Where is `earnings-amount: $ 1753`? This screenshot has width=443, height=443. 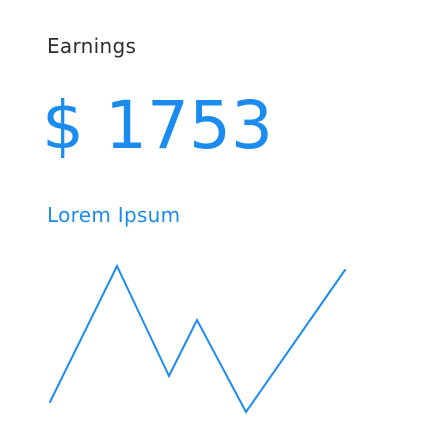
earnings-amount: $ 1753 is located at coordinates (157, 125).